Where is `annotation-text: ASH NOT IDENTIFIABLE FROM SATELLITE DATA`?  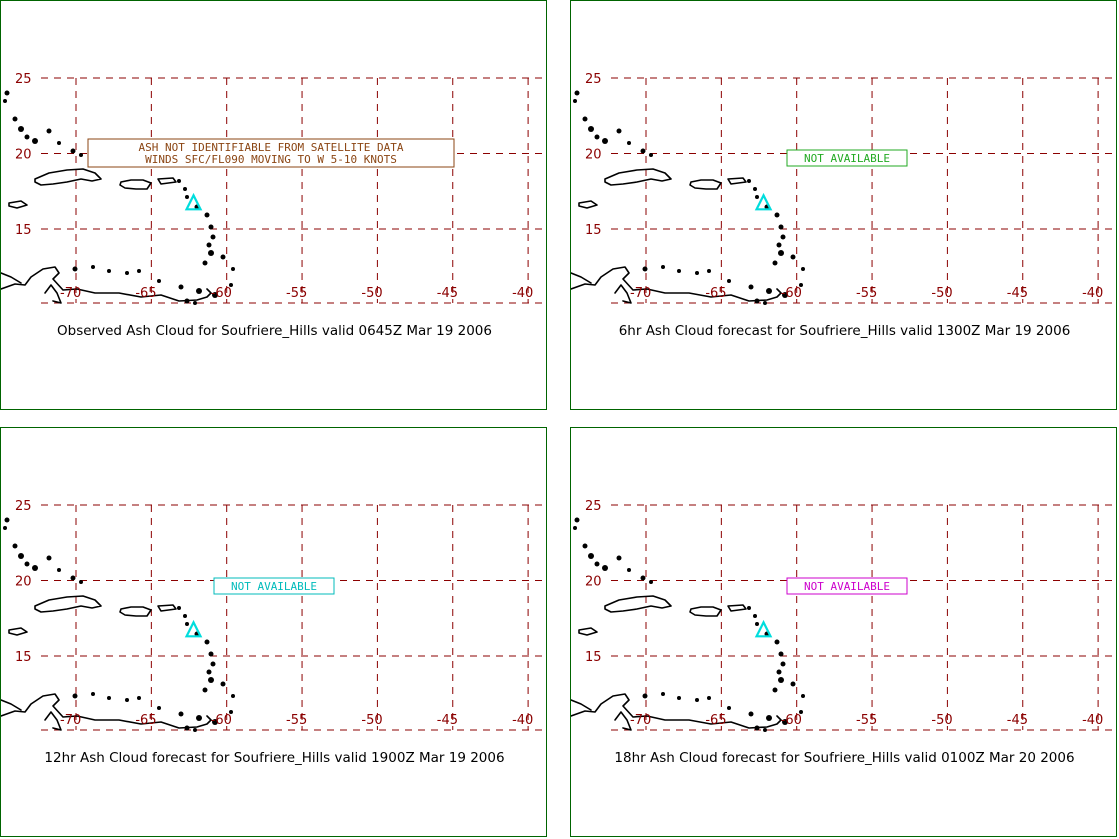 annotation-text: ASH NOT IDENTIFIABLE FROM SATELLITE DATA is located at coordinates (271, 147).